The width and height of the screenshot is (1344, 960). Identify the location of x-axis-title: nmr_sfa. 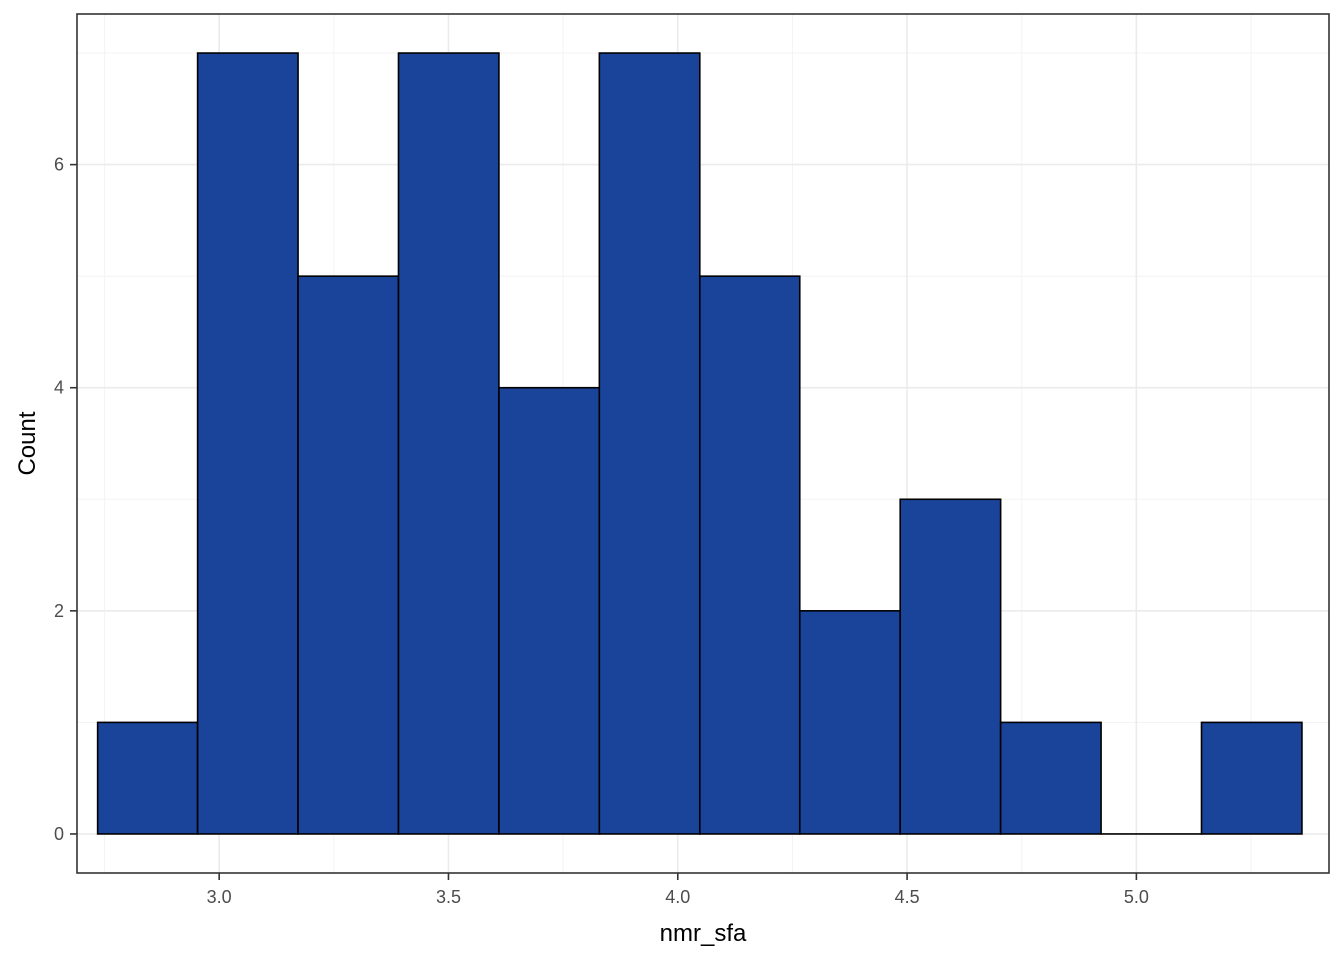
(703, 933).